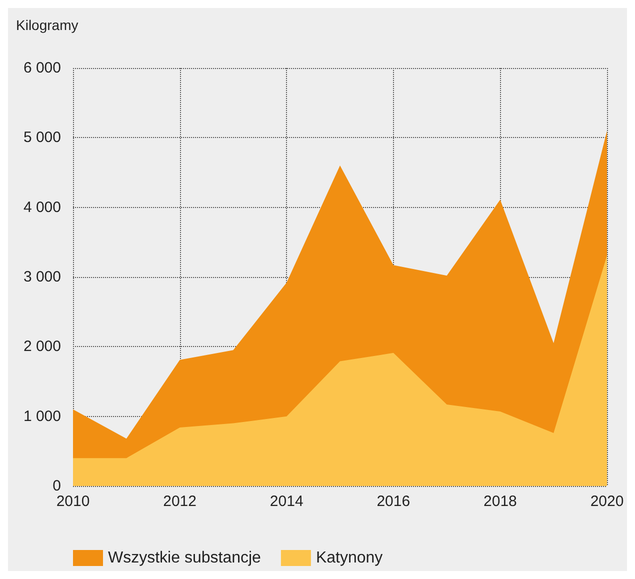  Describe the element at coordinates (42, 68) in the screenshot. I see `y-tick-label: 6 000` at that location.